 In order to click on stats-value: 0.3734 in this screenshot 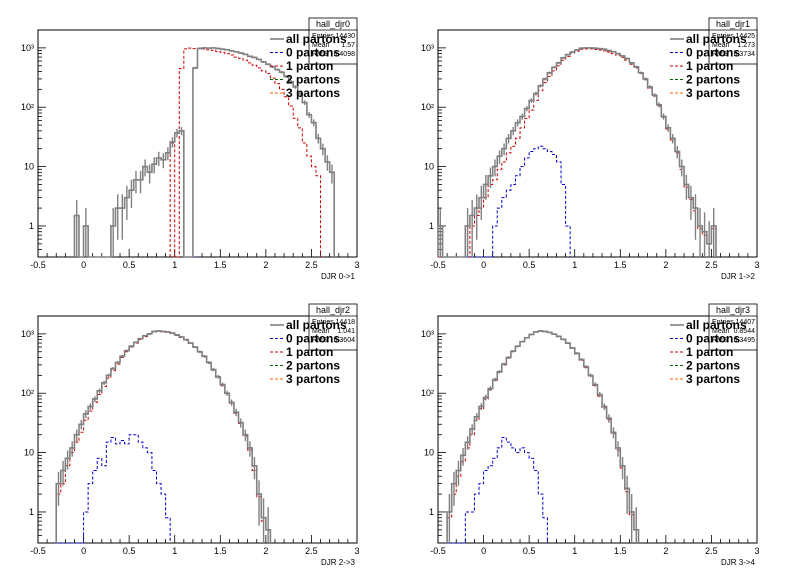, I will do `click(745, 54)`.